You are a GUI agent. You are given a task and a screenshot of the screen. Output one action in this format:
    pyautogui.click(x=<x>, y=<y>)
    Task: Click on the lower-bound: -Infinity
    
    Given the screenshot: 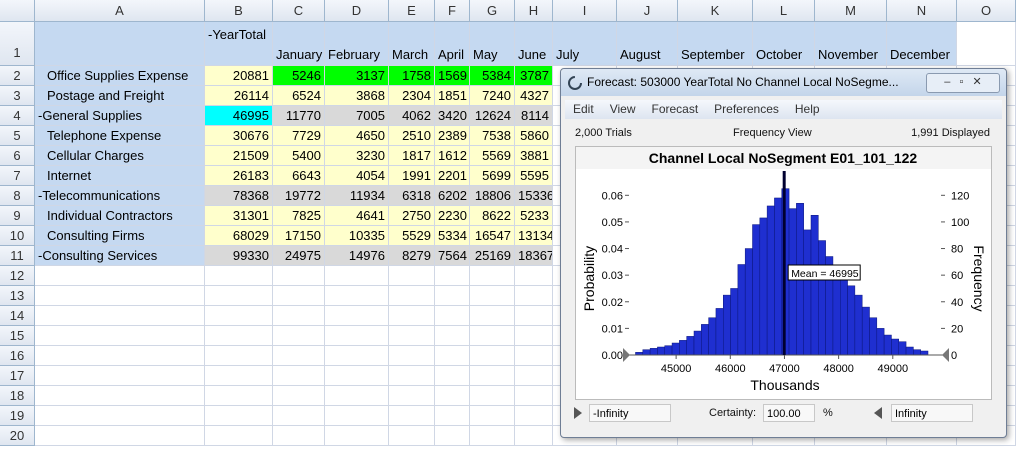 What is the action you would take?
    pyautogui.click(x=630, y=413)
    